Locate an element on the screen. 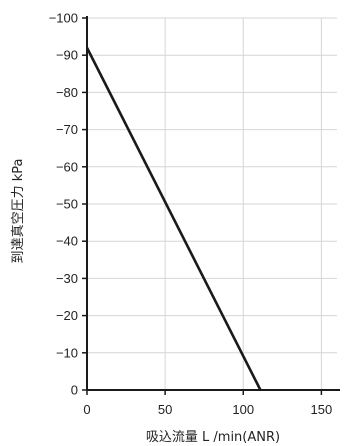  y-tick-label: −90 is located at coordinates (67, 55).